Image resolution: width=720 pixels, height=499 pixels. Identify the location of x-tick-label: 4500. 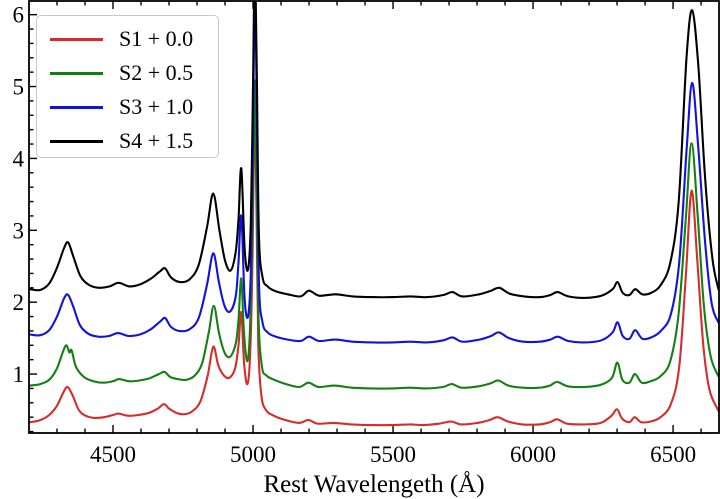
(113, 454).